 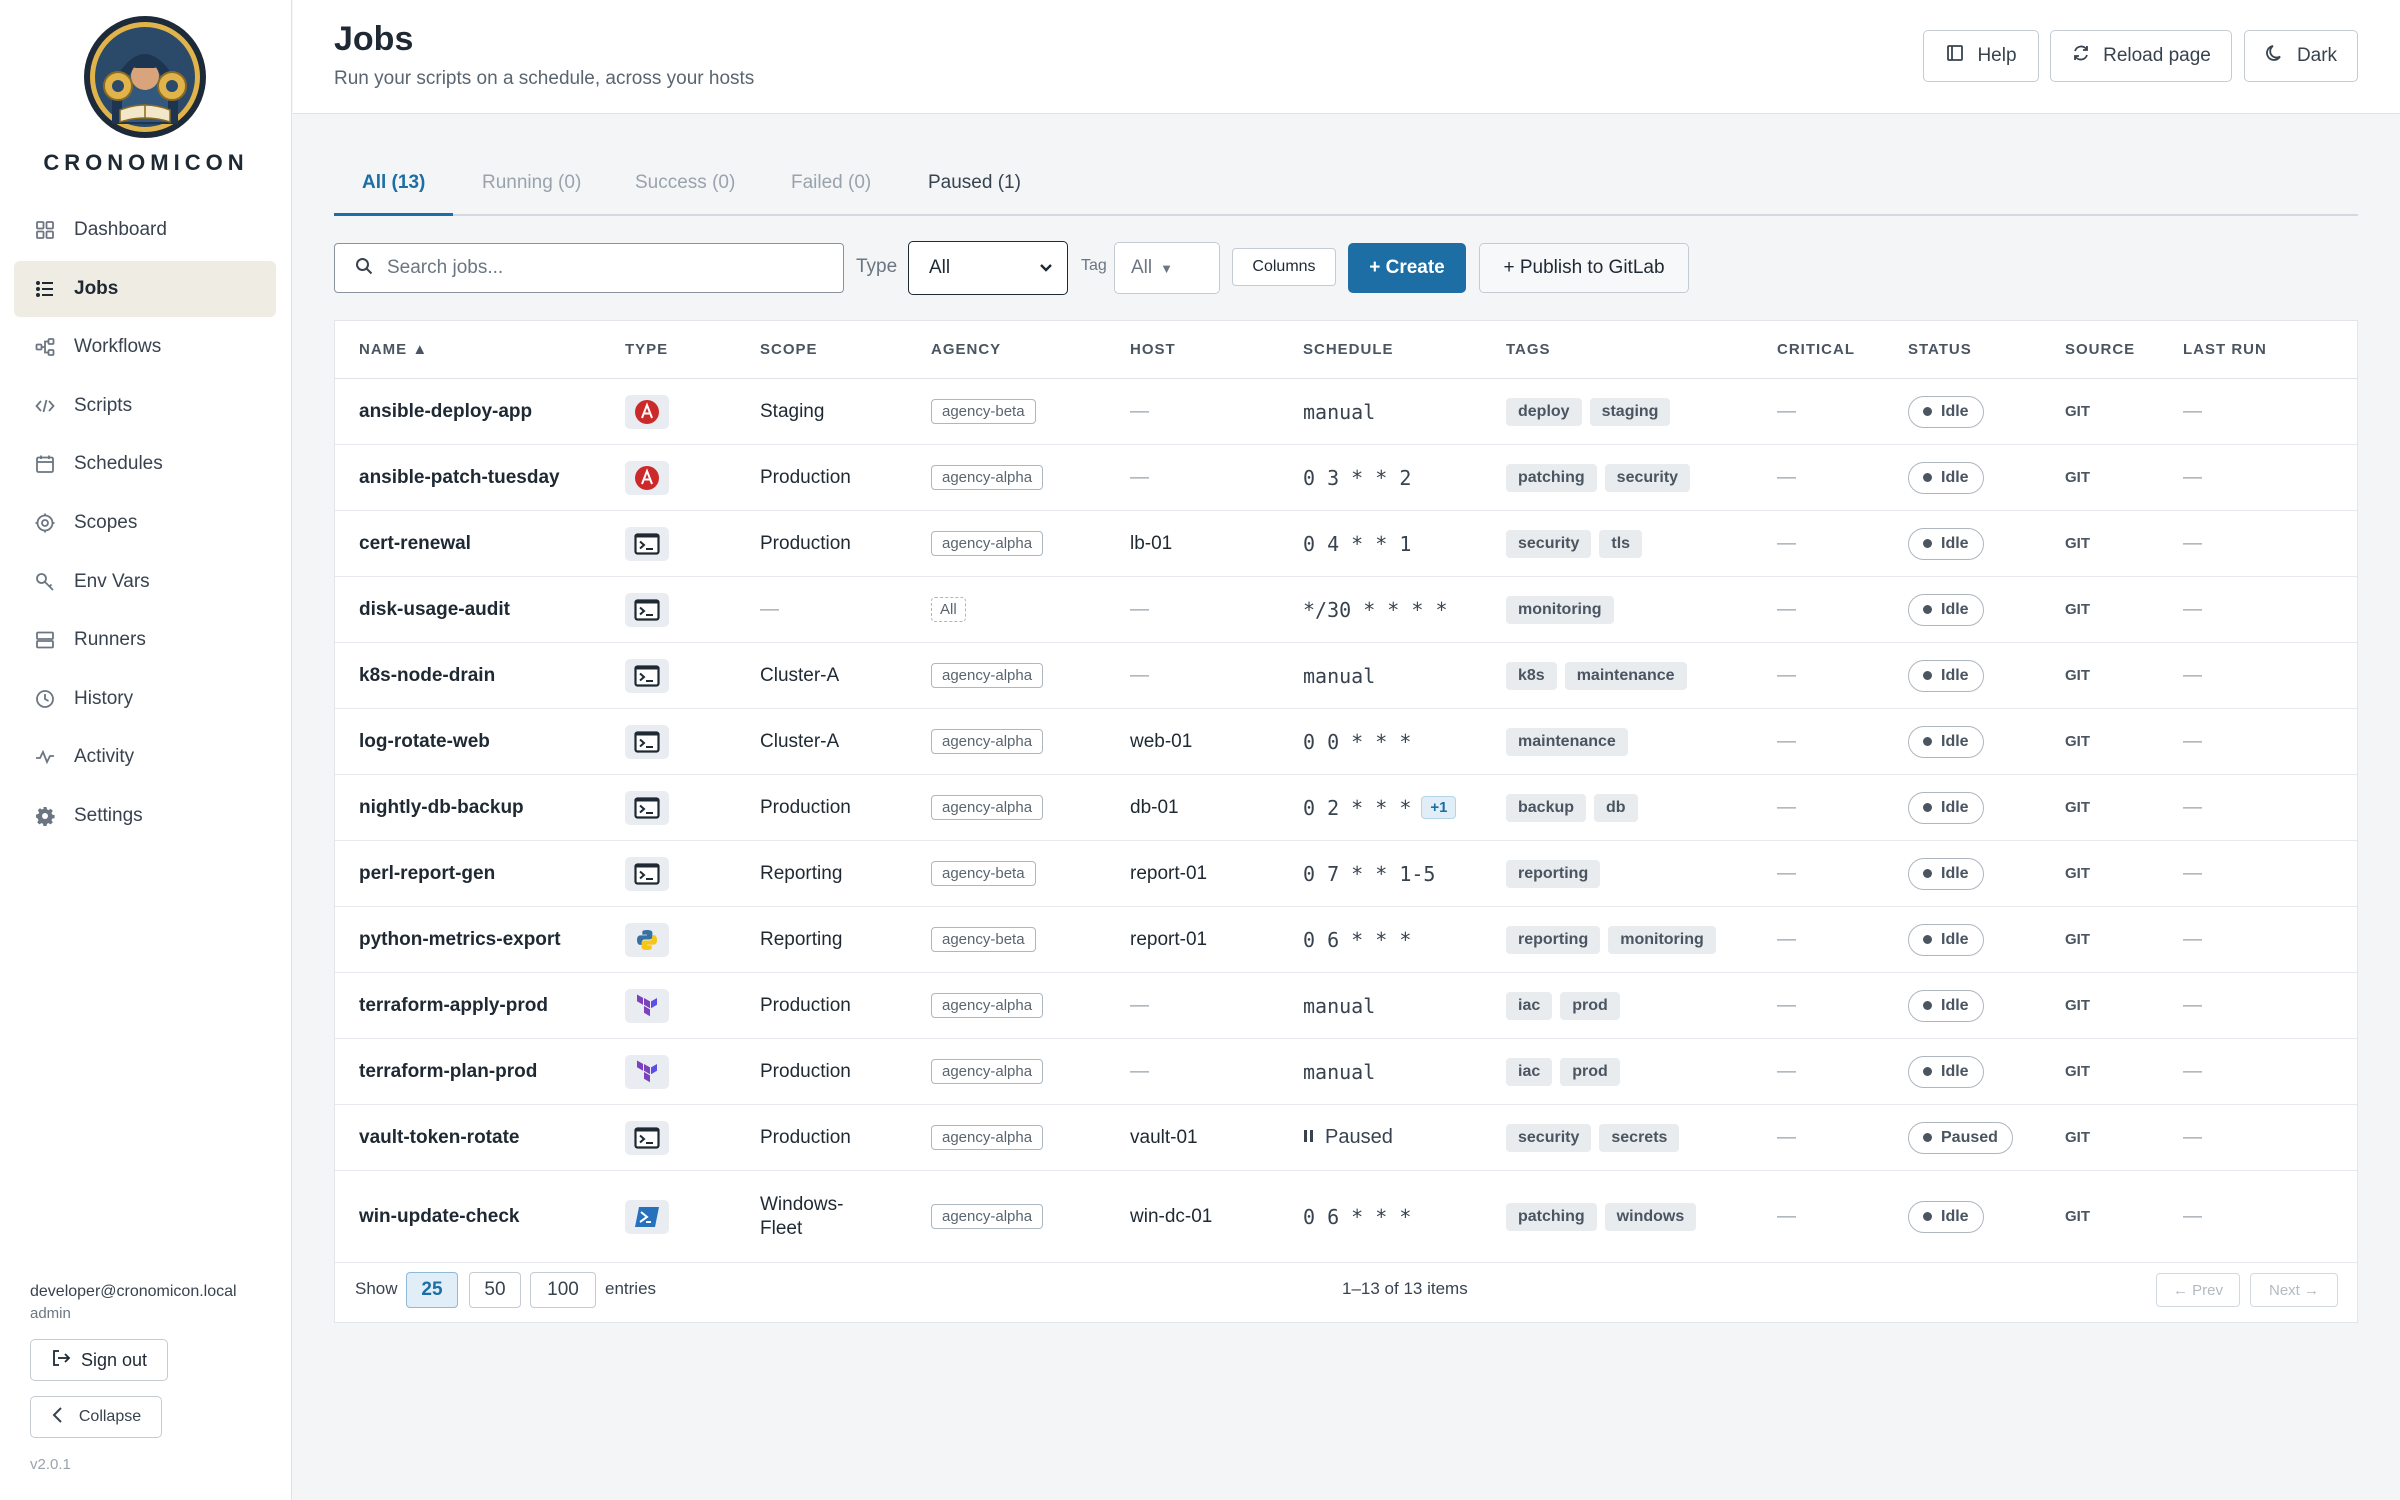 I want to click on clock-icon, so click(x=45, y=699).